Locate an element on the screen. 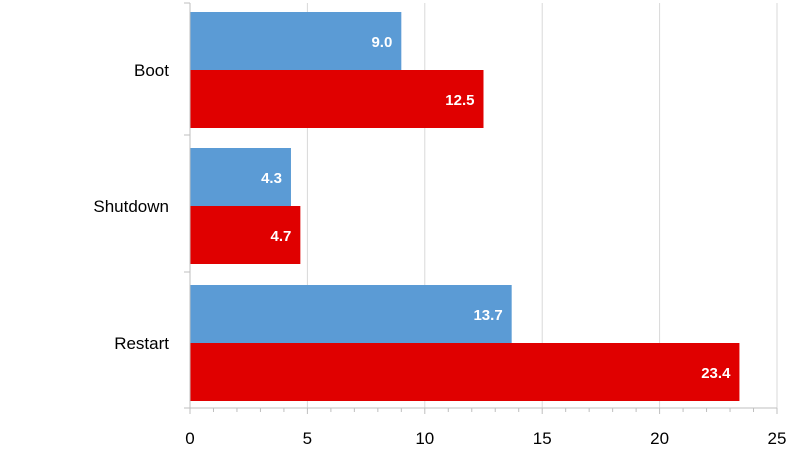 This screenshot has height=449, width=800. category-label-boot: Boot is located at coordinates (151, 70).